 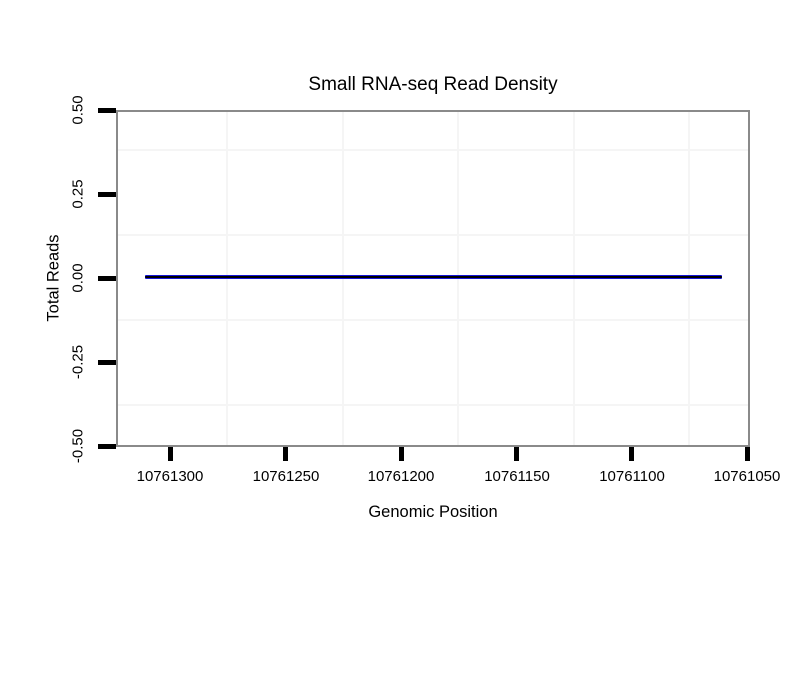 What do you see at coordinates (517, 476) in the screenshot?
I see `x-tick-label: 10761150` at bounding box center [517, 476].